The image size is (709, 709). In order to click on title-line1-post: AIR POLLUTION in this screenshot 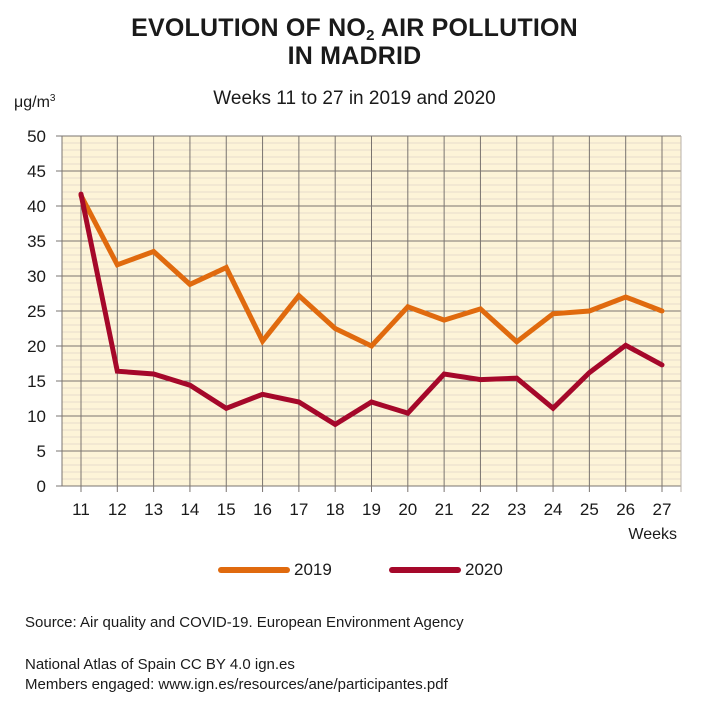, I will do `click(476, 28)`.